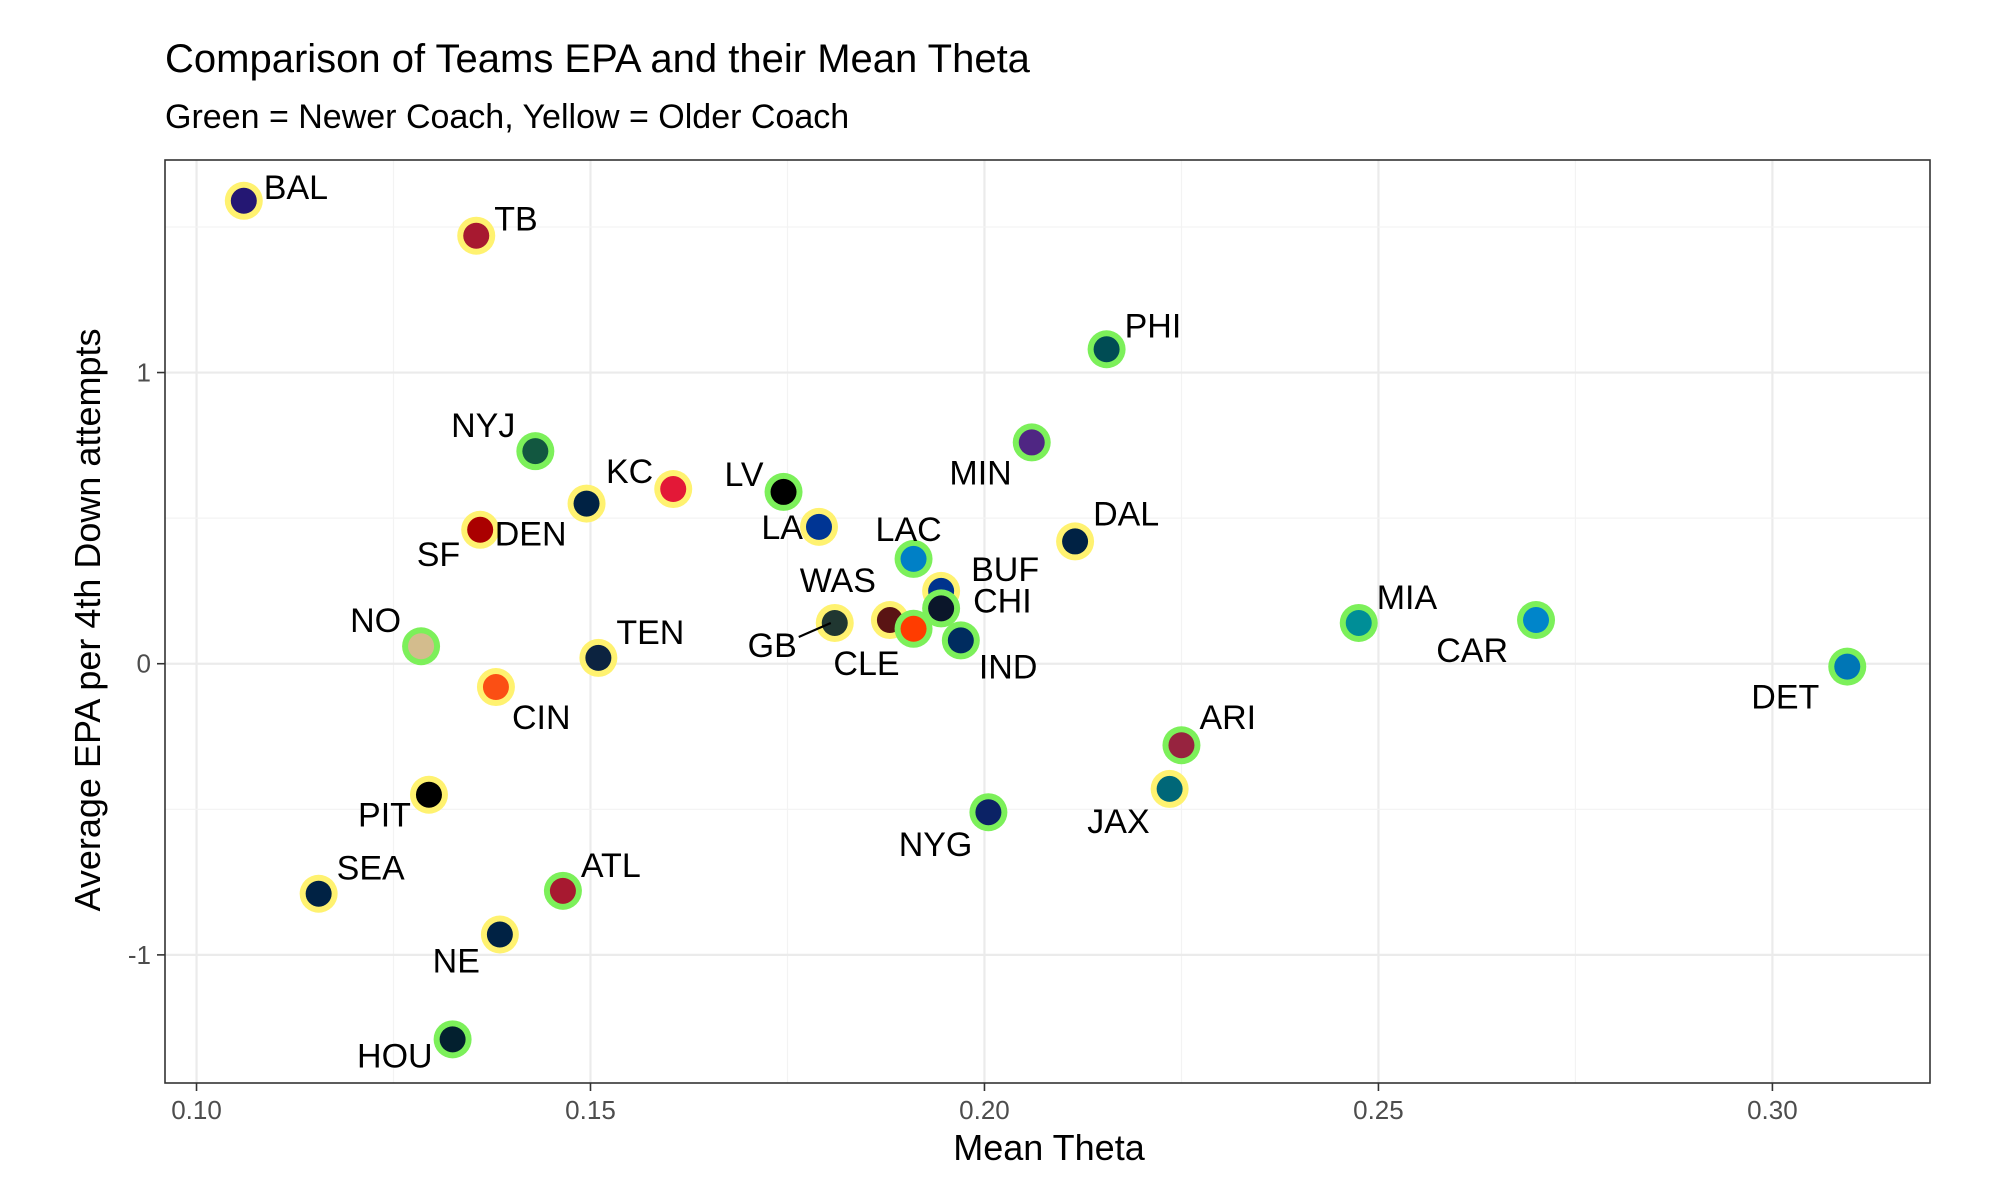  I want to click on point-label-jax: JAX, so click(1118, 822).